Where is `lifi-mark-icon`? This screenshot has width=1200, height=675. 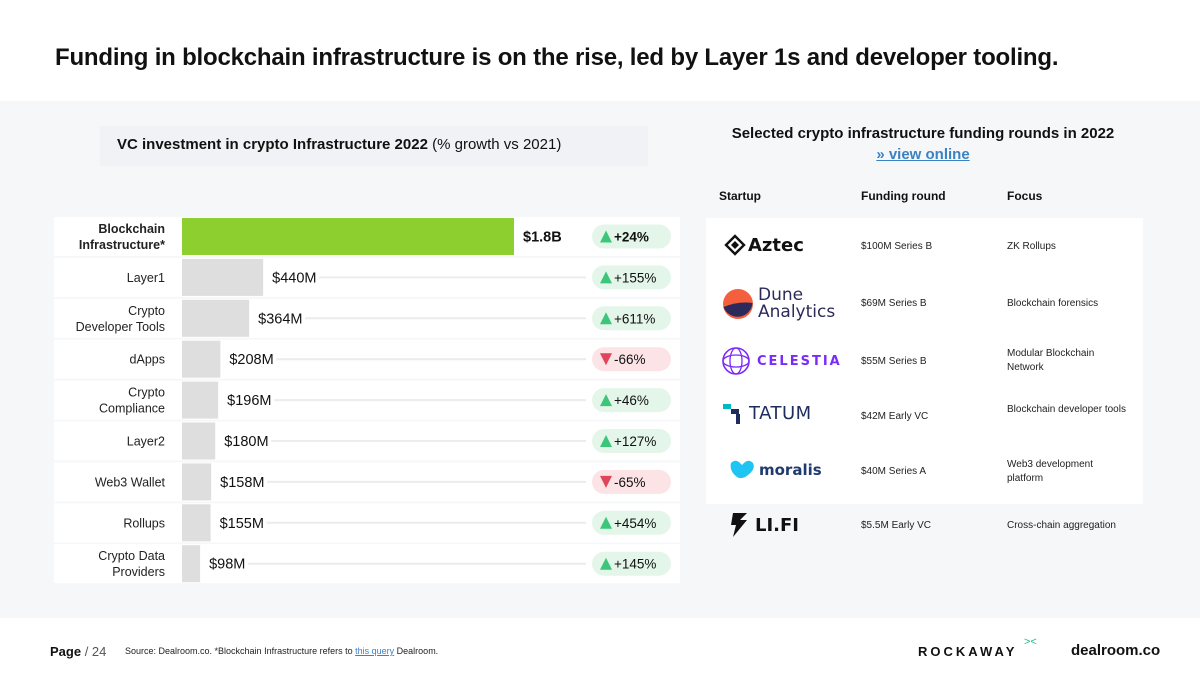 lifi-mark-icon is located at coordinates (739, 525).